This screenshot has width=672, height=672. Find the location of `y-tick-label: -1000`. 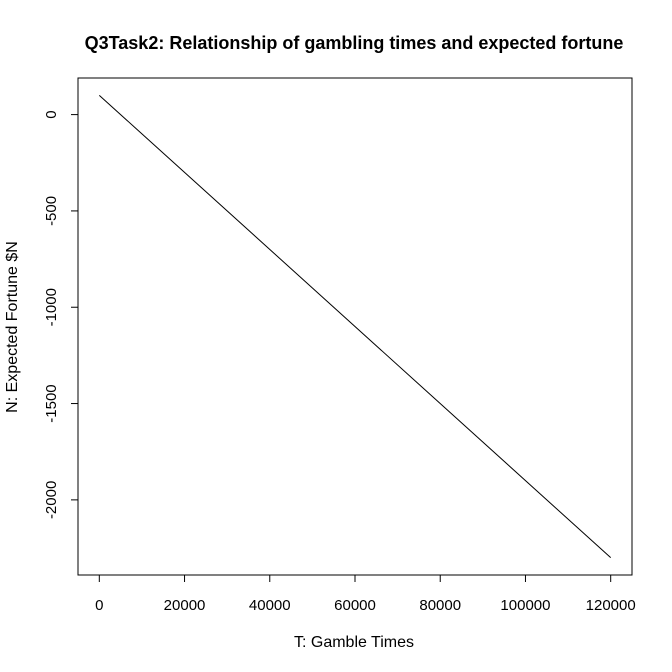

y-tick-label: -1000 is located at coordinates (51, 307).